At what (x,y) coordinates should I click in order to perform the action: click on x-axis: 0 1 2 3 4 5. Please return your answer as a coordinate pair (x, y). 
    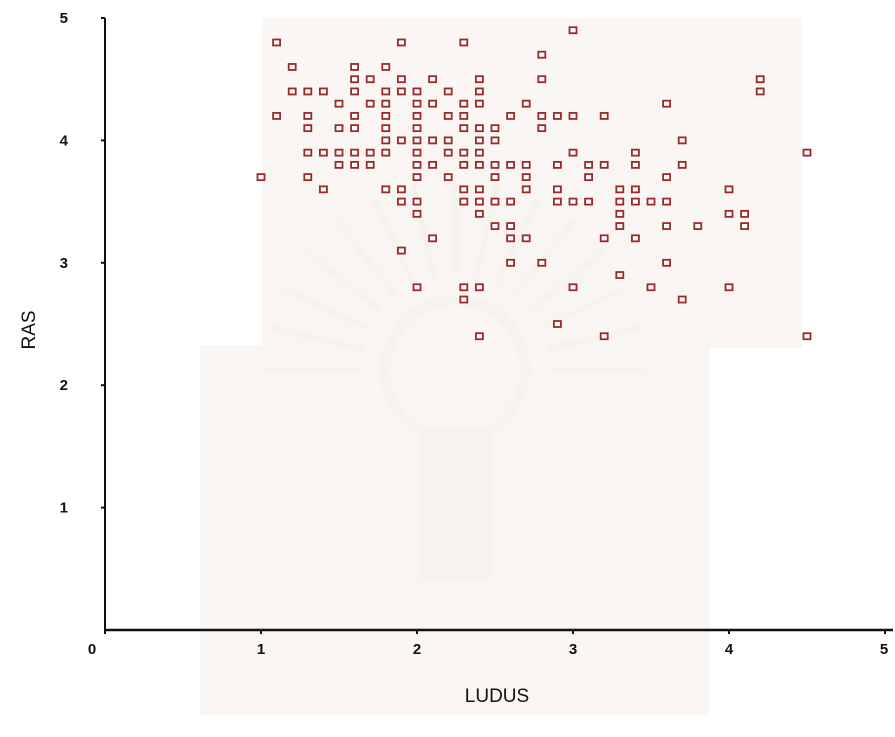
    Looking at the image, I should click on (490, 643).